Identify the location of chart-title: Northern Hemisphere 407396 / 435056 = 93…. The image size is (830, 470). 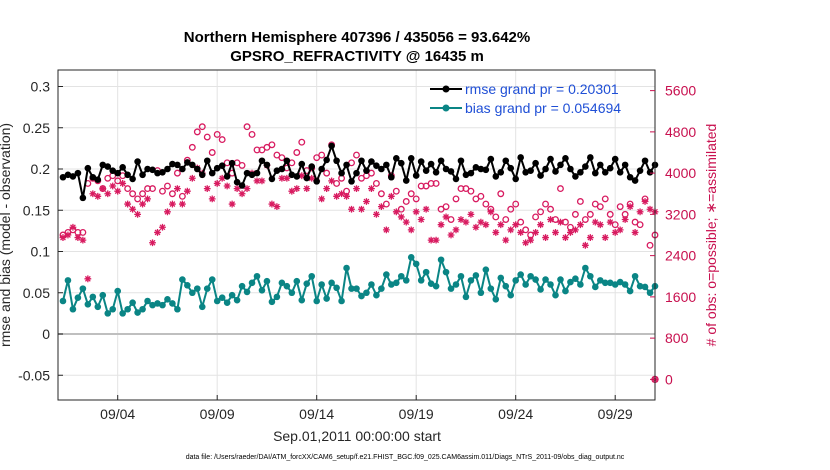
(357, 37).